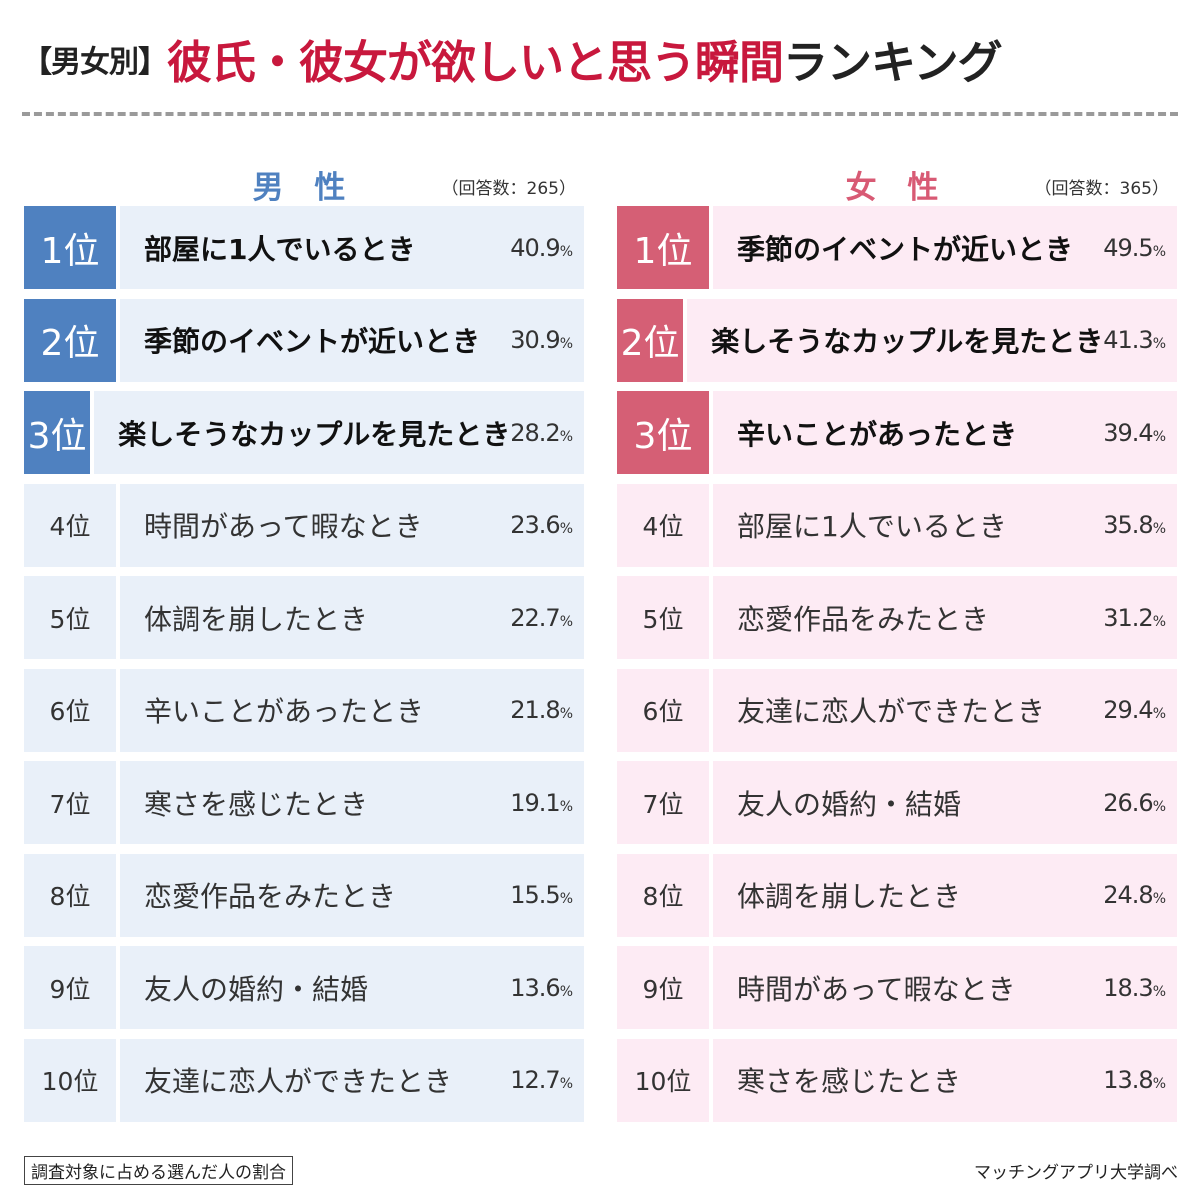  I want to click on item-cell: 友人の婚約・結婚 13.6%, so click(352, 987).